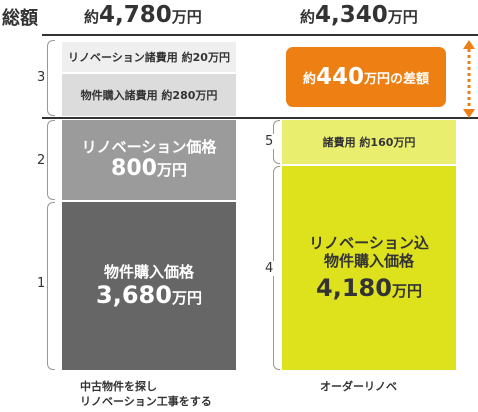 Image resolution: width=478 pixels, height=412 pixels. What do you see at coordinates (134, 168) in the screenshot?
I see `renovation-price-number: 800` at bounding box center [134, 168].